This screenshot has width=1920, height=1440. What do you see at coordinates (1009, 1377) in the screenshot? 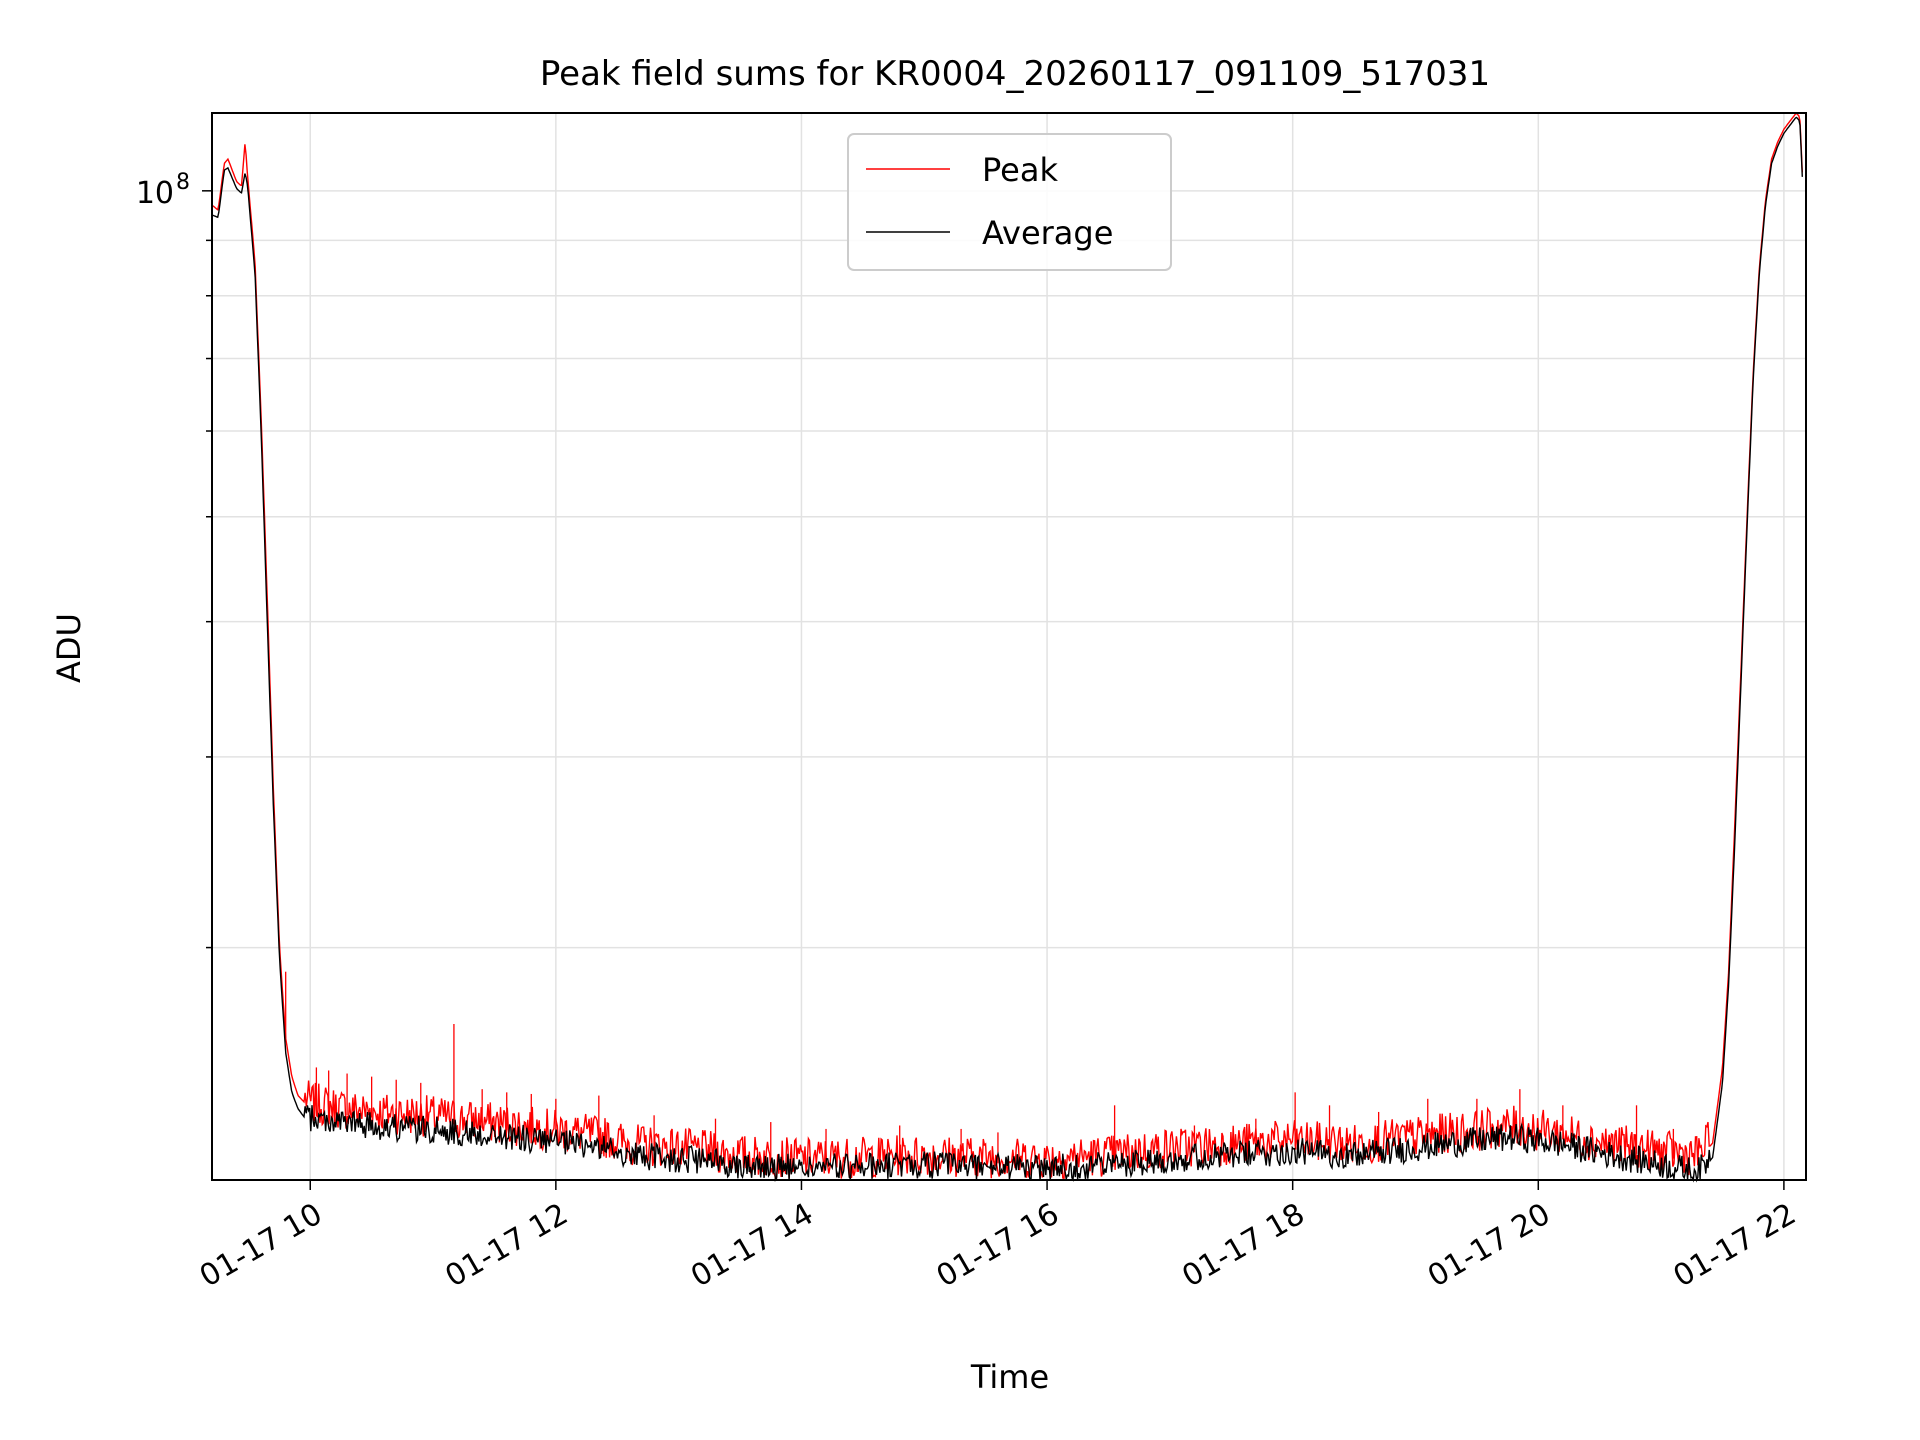
I see `x-axis-label: Time` at bounding box center [1009, 1377].